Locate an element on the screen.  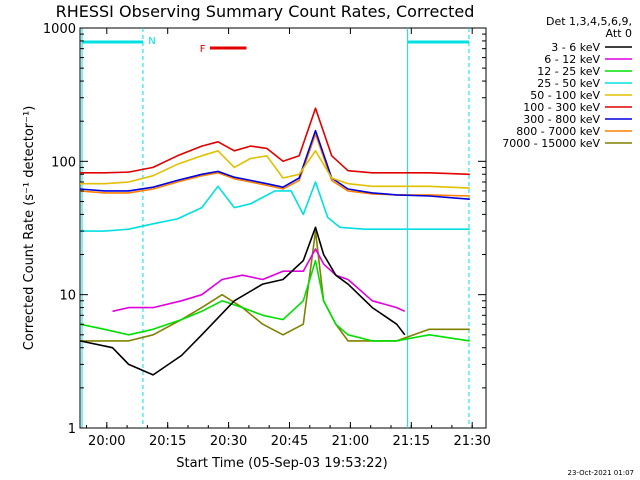
night-label: N is located at coordinates (151, 41).